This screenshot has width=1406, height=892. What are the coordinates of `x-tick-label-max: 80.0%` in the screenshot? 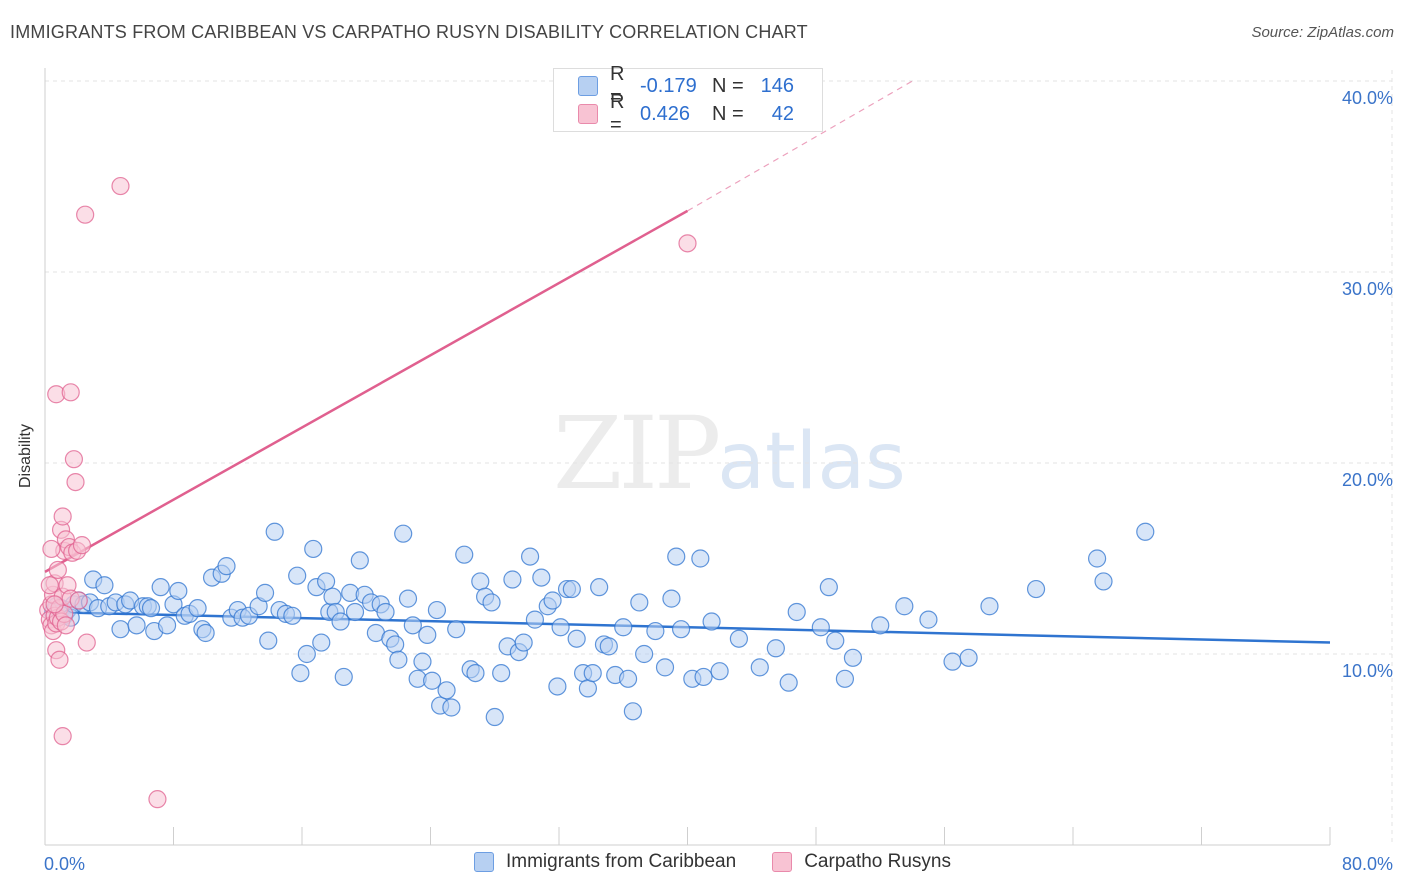 It's located at (1367, 864).